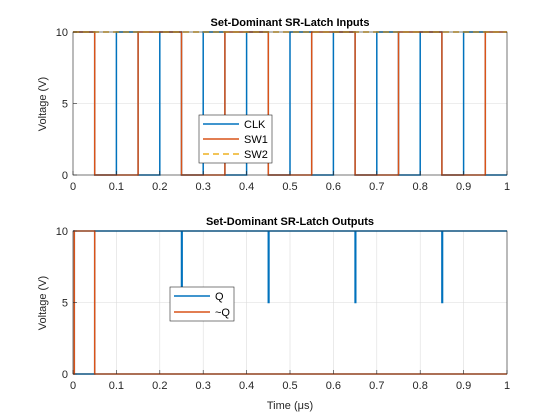 This screenshot has width=560, height=420. What do you see at coordinates (333, 187) in the screenshot?
I see `inputs-x-tick-label: 0.6` at bounding box center [333, 187].